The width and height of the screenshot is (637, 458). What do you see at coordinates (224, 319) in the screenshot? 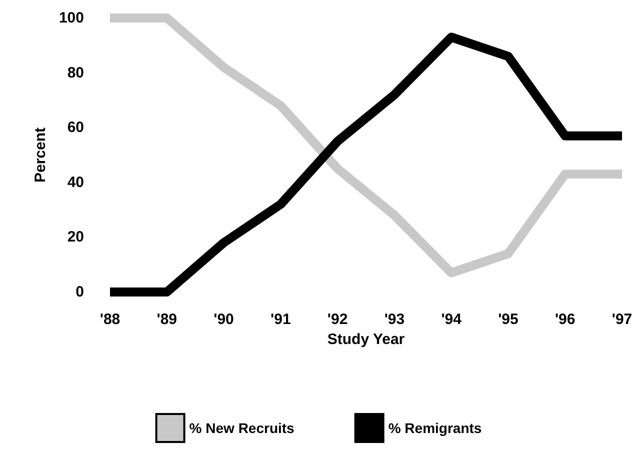
I see `x-tick-label: '90` at bounding box center [224, 319].